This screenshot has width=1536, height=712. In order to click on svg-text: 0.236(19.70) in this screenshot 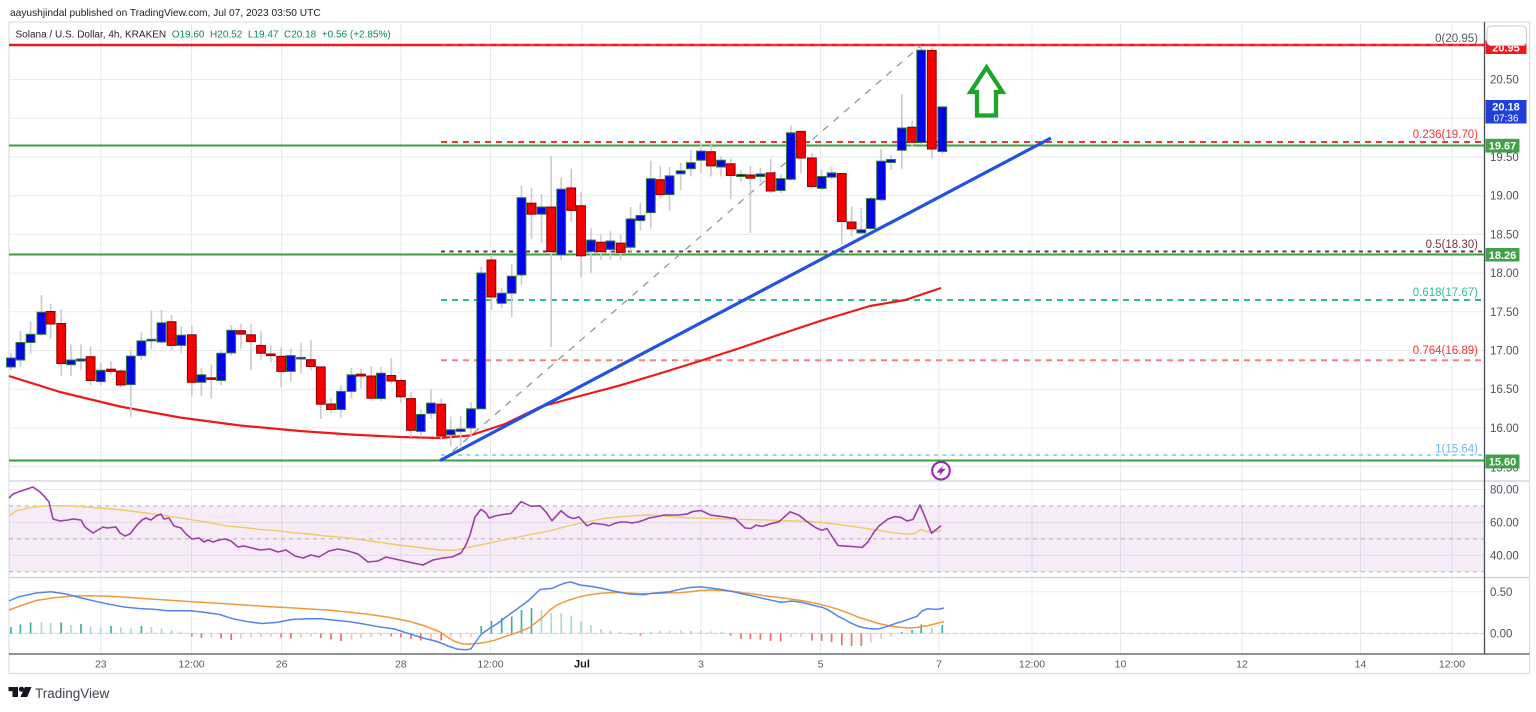, I will do `click(1445, 135)`.